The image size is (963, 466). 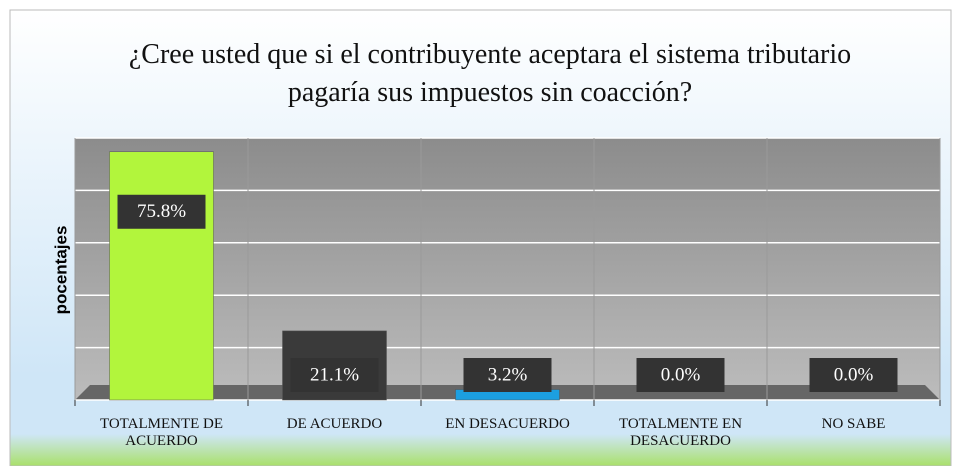 I want to click on x-tick-label: TOTALMENTE DE ACUERDO, so click(x=161, y=432).